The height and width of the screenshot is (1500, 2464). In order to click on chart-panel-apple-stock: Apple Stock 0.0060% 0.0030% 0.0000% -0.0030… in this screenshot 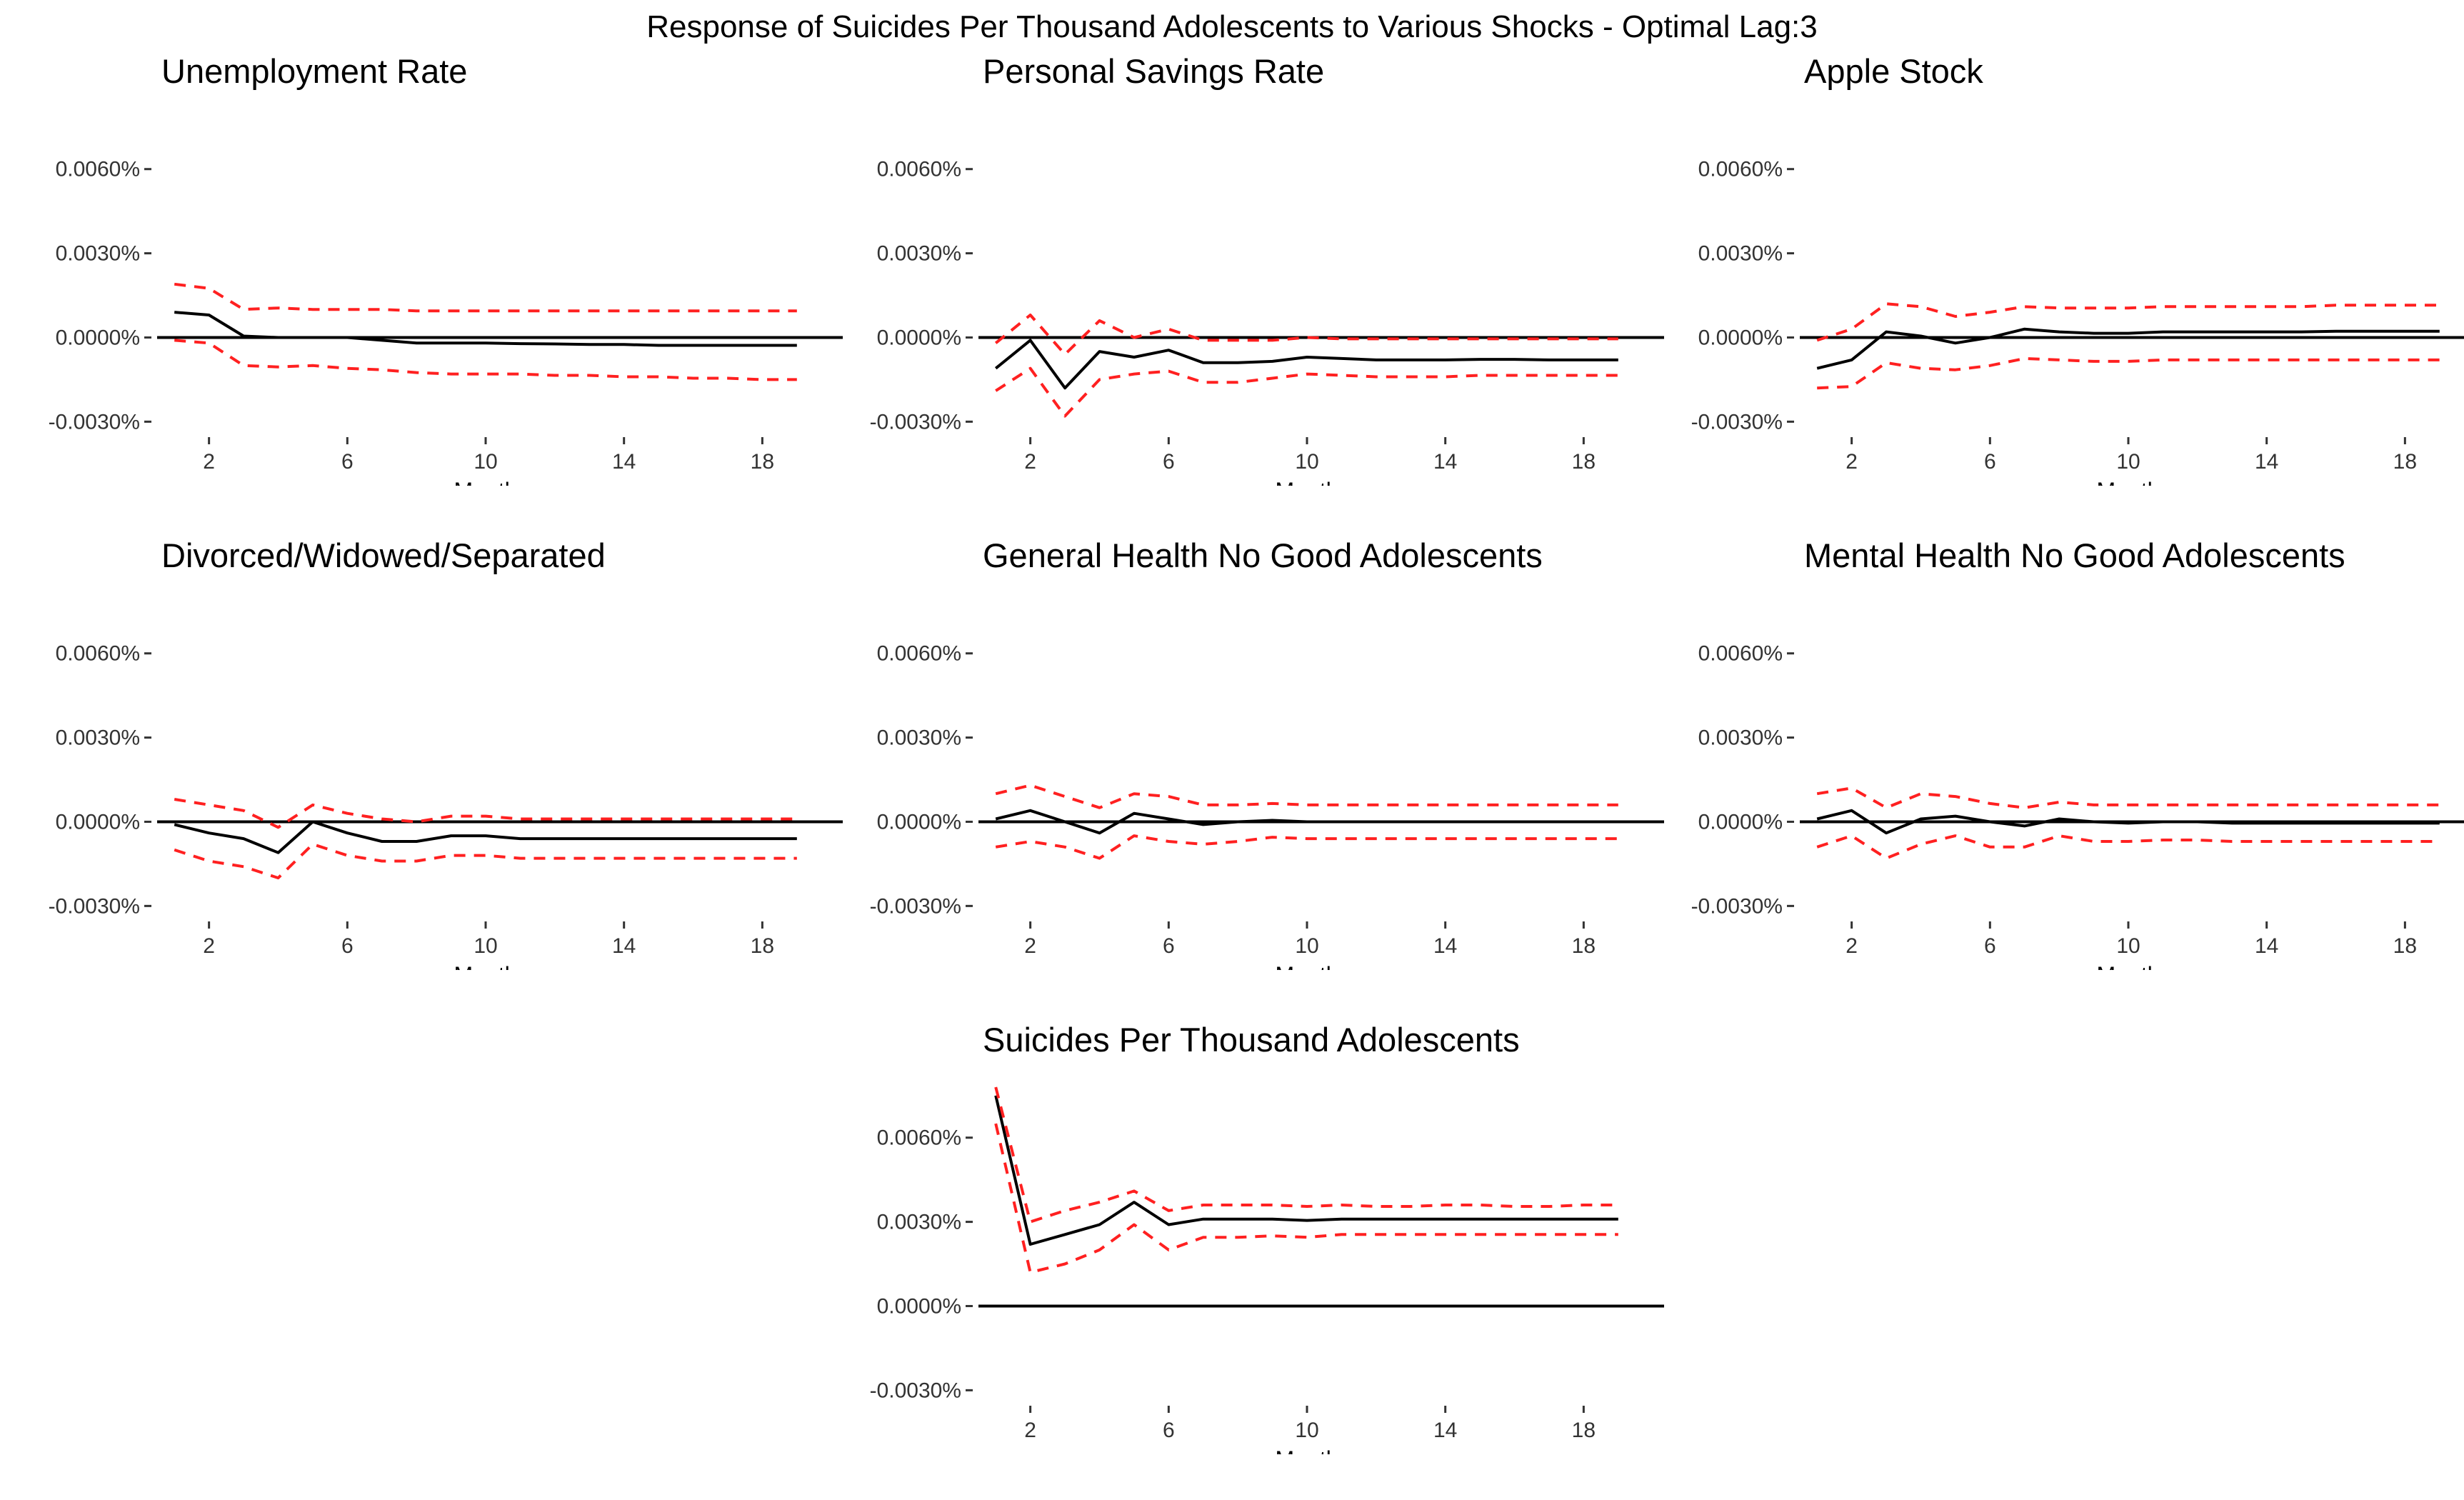, I will do `click(2075, 243)`.